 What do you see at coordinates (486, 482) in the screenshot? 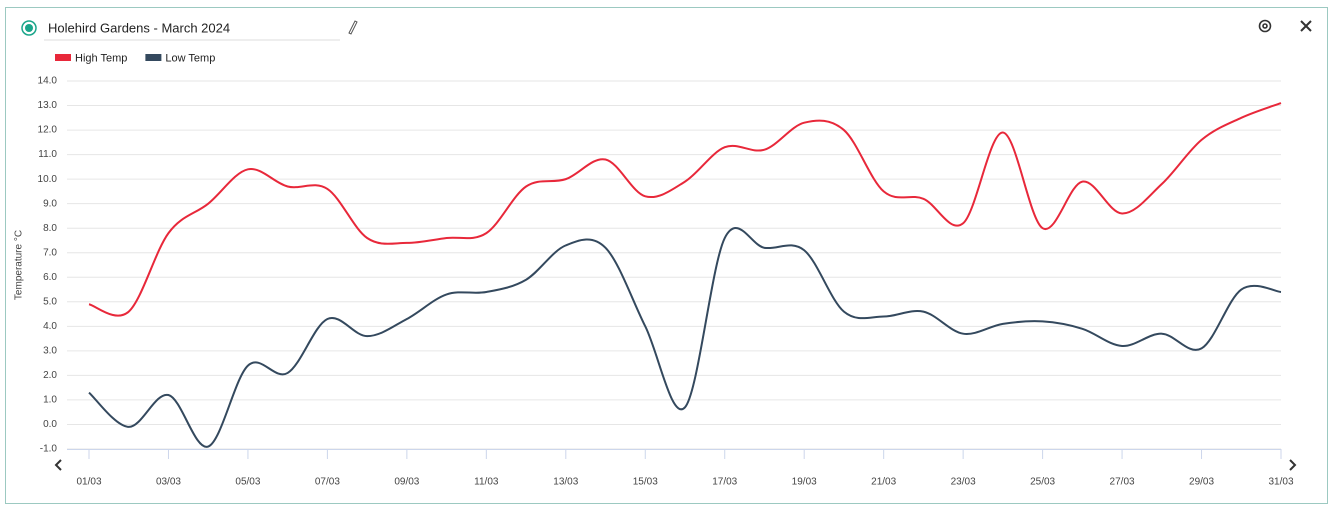
I see `x-tick-label: 11/03` at bounding box center [486, 482].